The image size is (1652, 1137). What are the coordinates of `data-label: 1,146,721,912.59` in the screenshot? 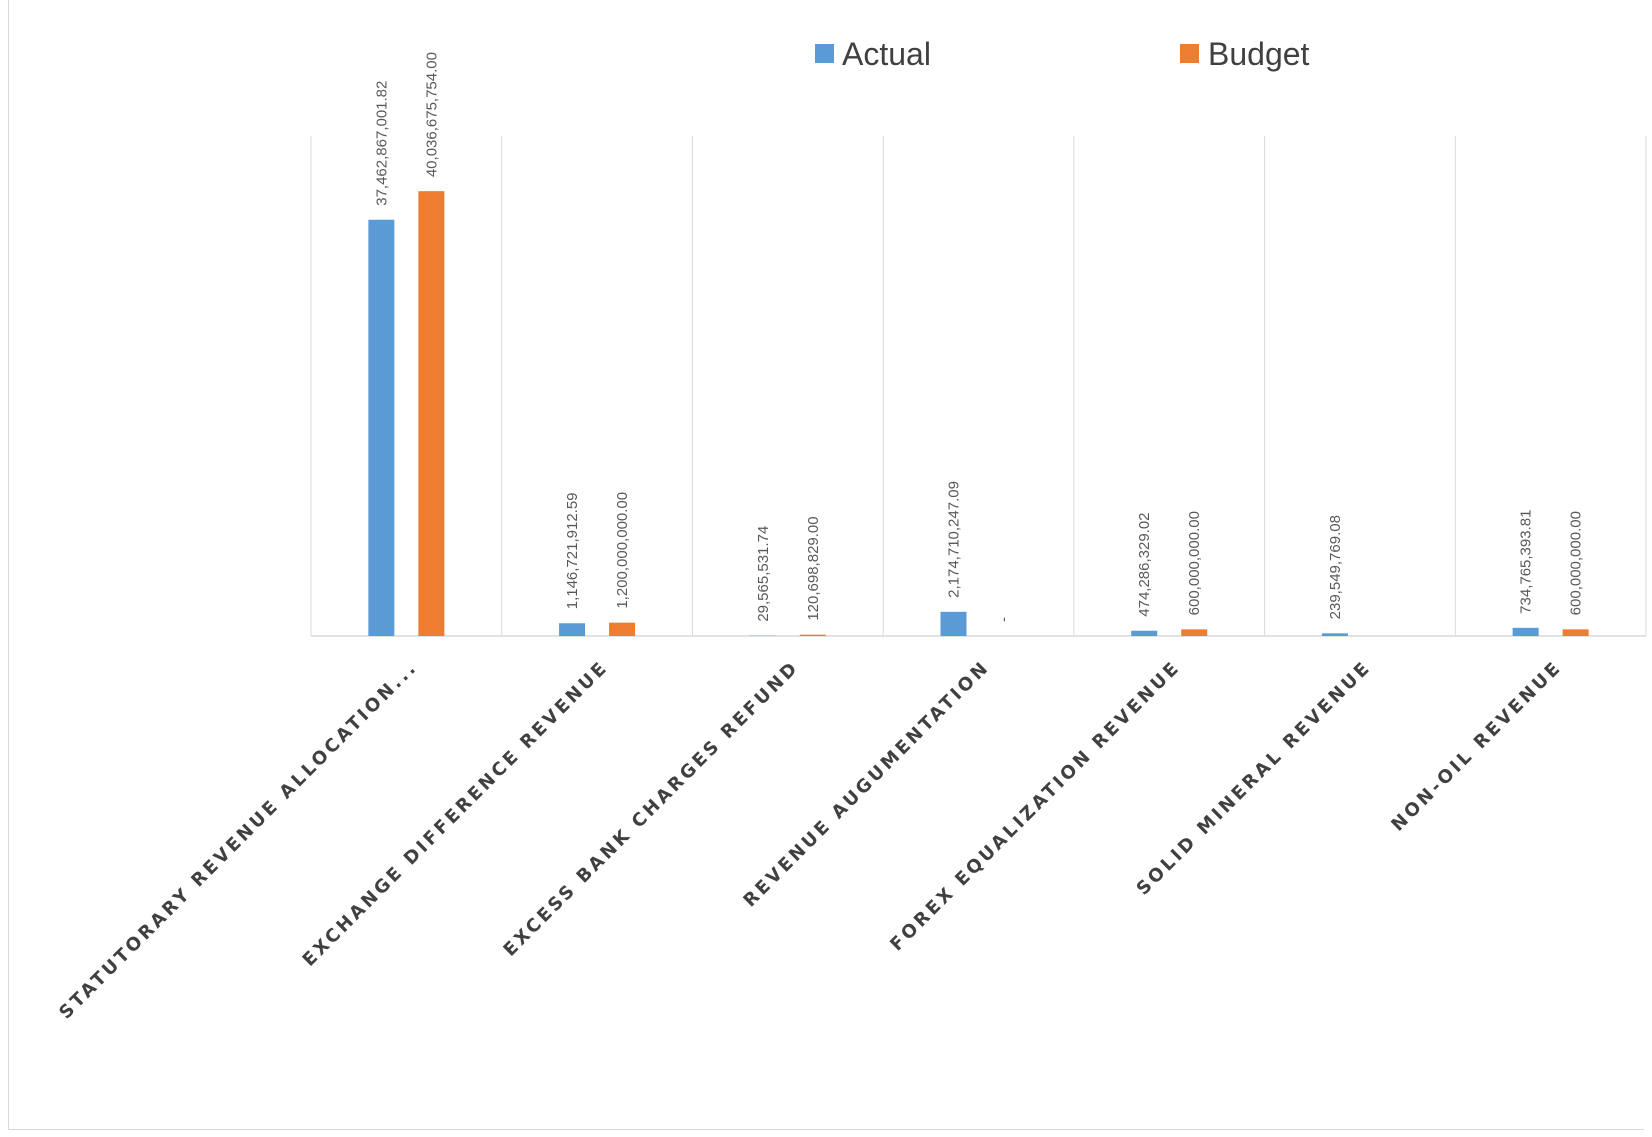 It's located at (572, 550).